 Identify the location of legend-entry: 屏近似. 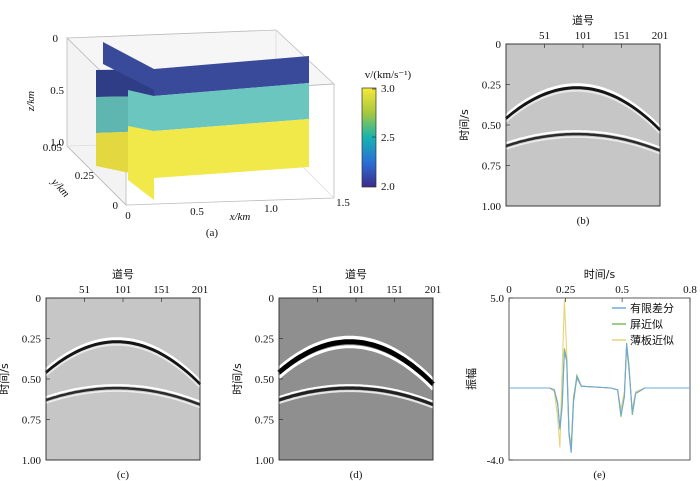
(646, 324).